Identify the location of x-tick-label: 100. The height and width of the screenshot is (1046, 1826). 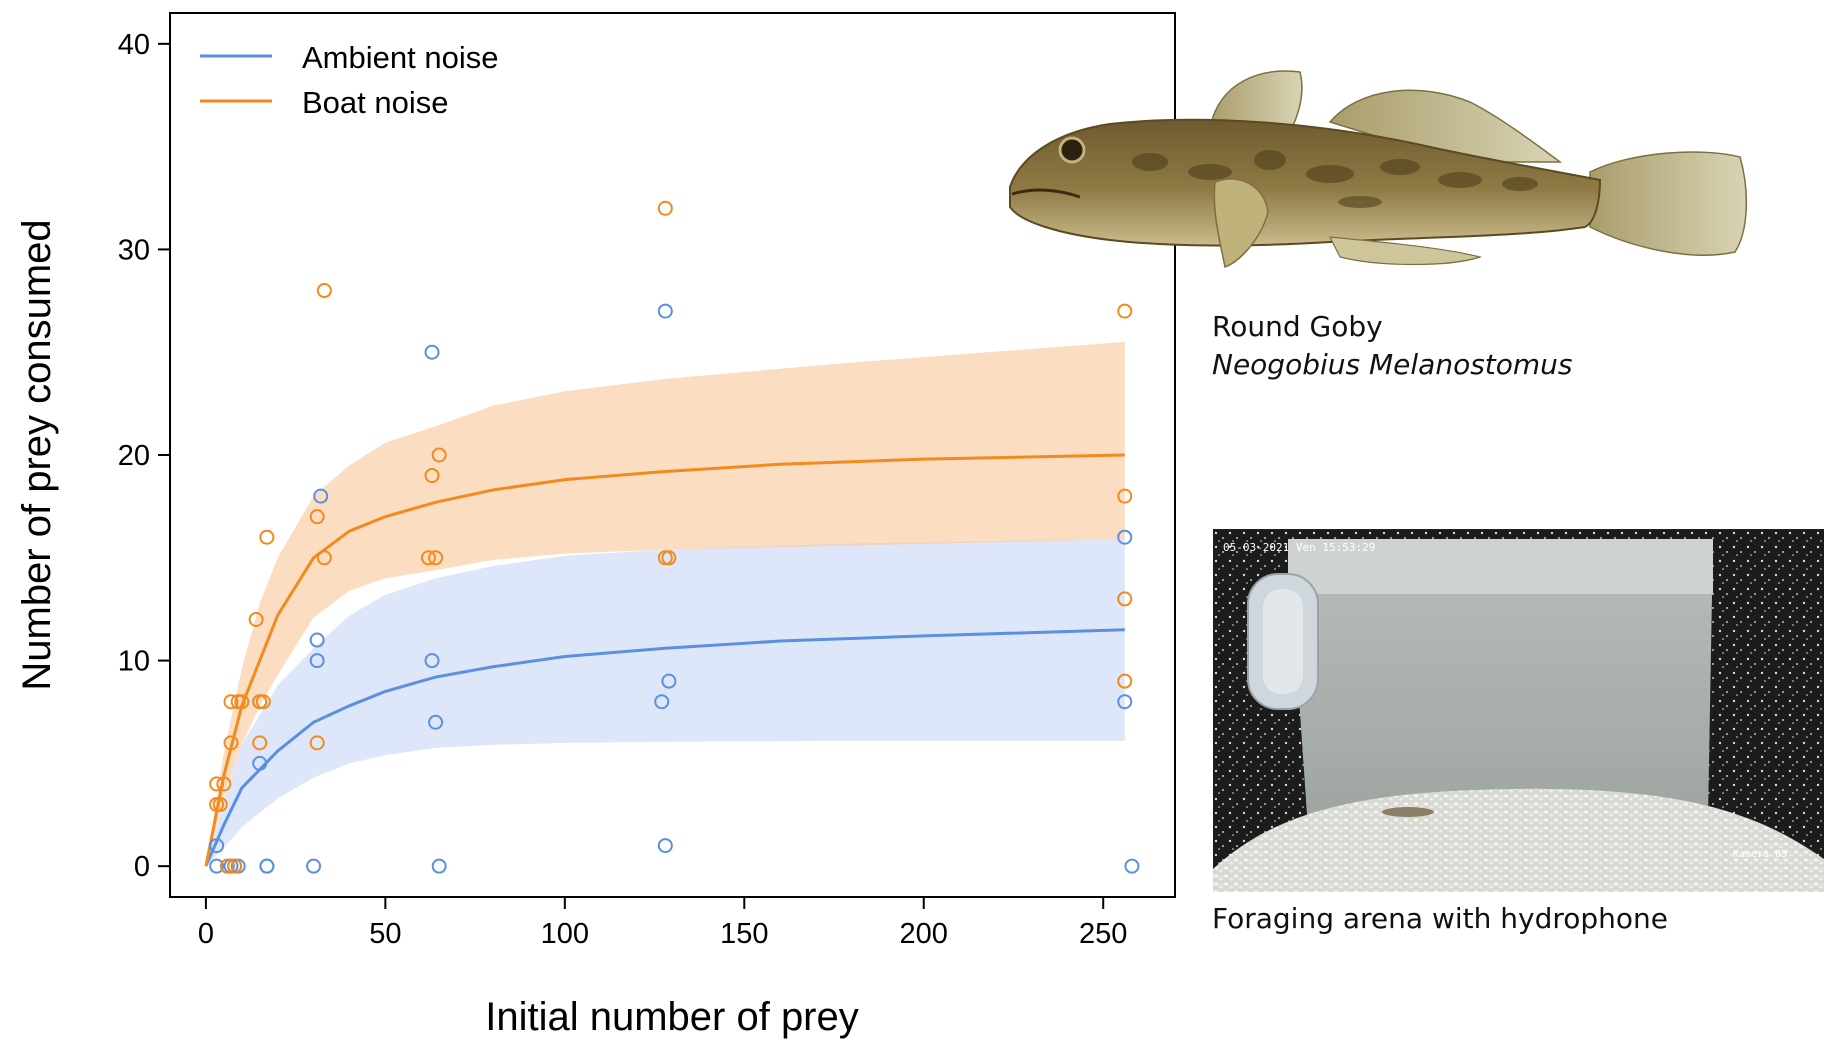
(565, 934).